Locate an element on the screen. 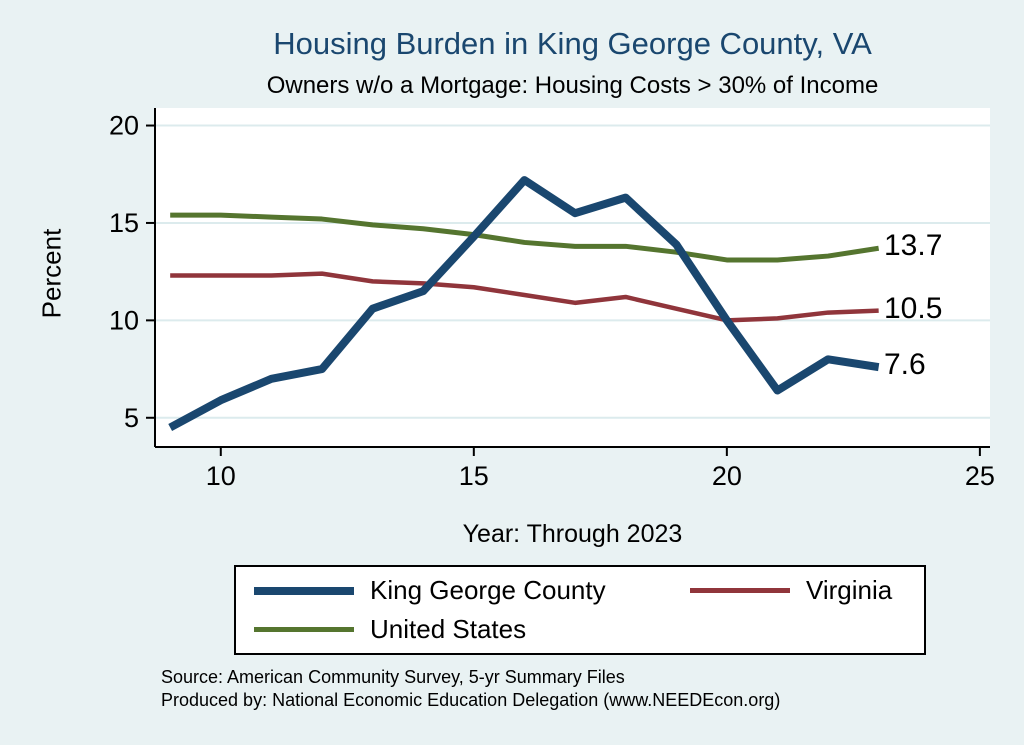  x-tick-label-15: 15 is located at coordinates (474, 476).